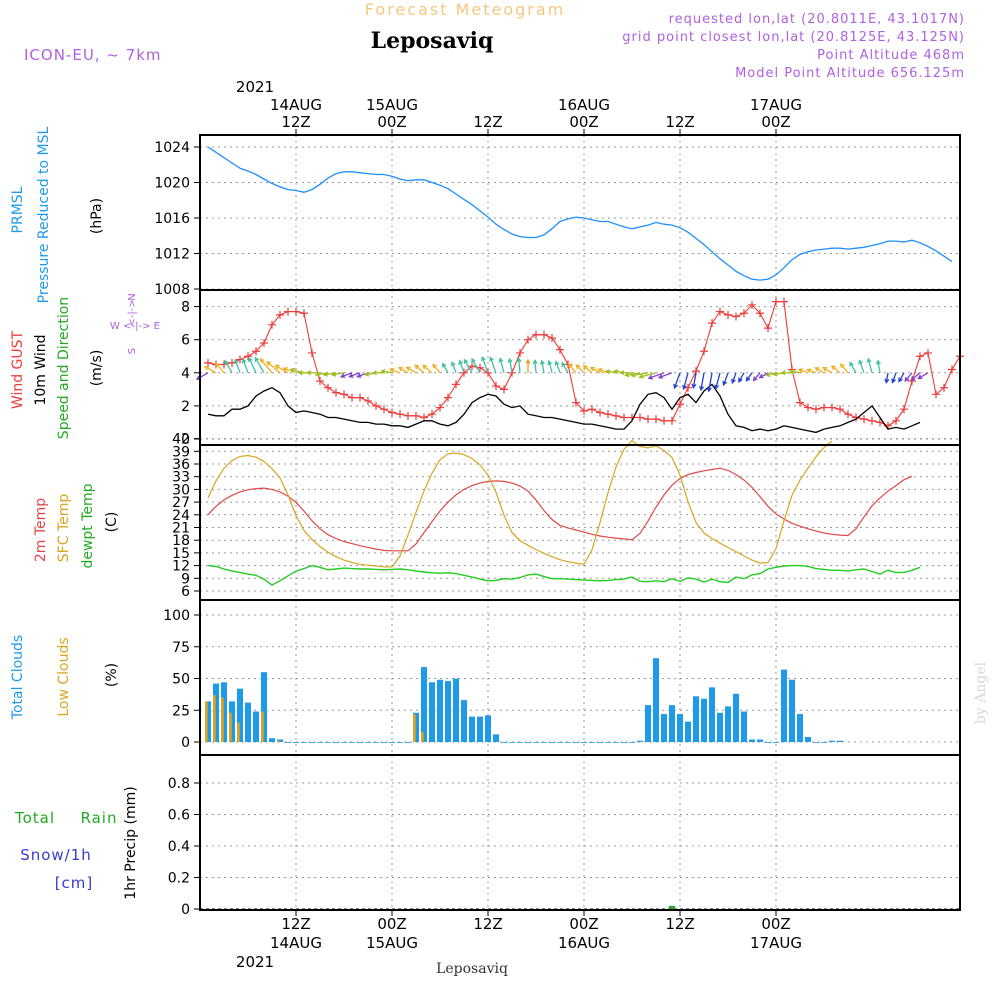 Image resolution: width=1000 pixels, height=1004 pixels. What do you see at coordinates (392, 943) in the screenshot?
I see `bottom-xtick-date: 15AUG` at bounding box center [392, 943].